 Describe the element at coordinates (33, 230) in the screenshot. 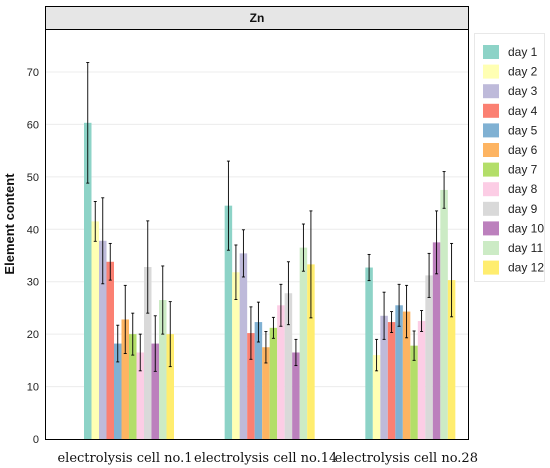

I see `y-tick-label: 40` at that location.